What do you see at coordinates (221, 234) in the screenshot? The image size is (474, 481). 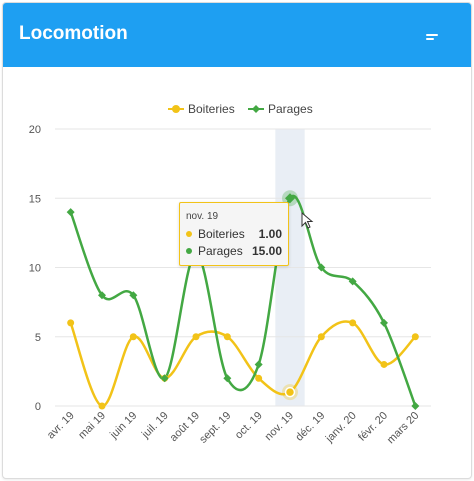 I see `tooltip-label: Boiteries` at bounding box center [221, 234].